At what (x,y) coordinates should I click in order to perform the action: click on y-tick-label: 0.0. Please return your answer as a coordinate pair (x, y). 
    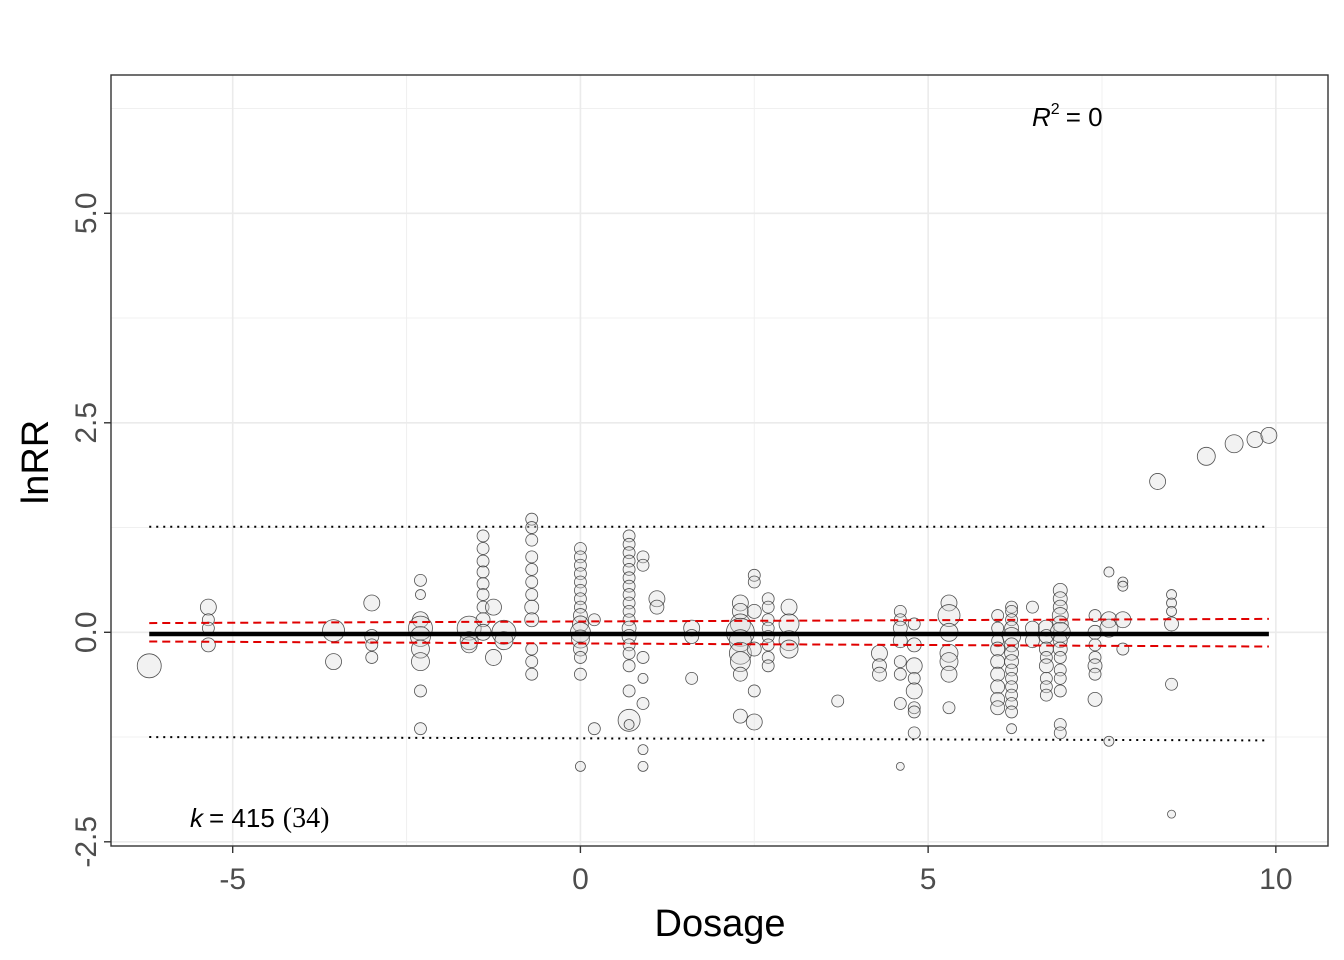
    Looking at the image, I should click on (86, 632).